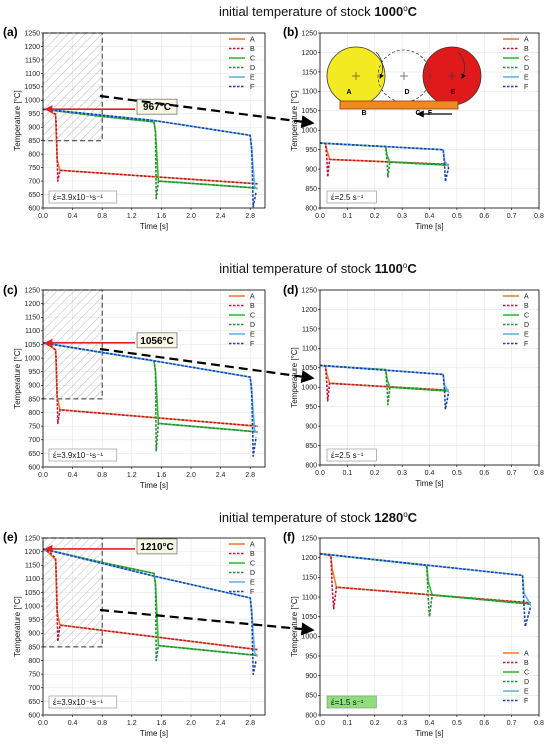 This screenshot has height=756, width=550. I want to click on x-tick-label: 0.1, so click(348, 473).